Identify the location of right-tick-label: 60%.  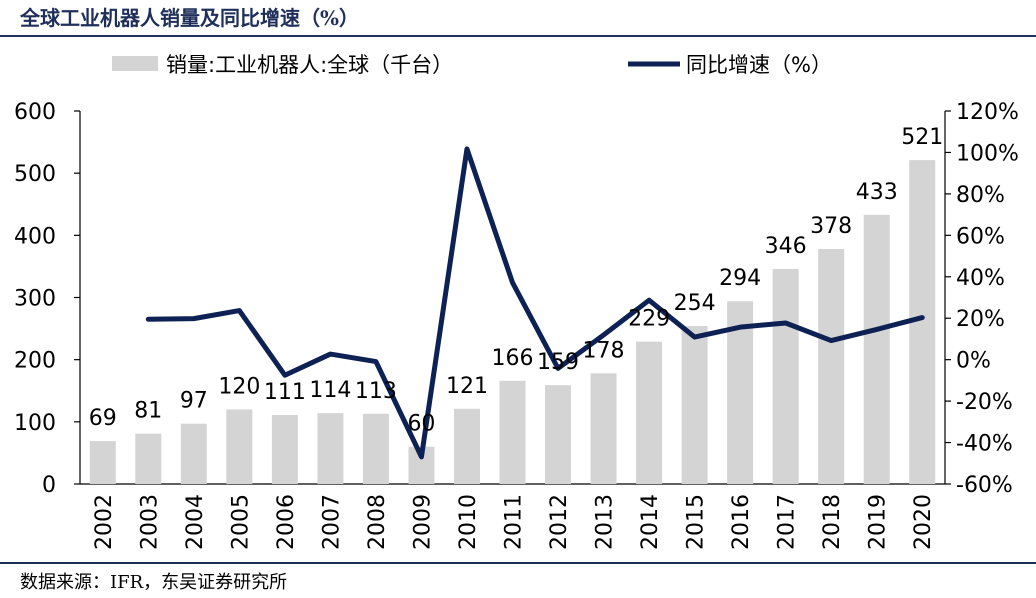
(980, 236).